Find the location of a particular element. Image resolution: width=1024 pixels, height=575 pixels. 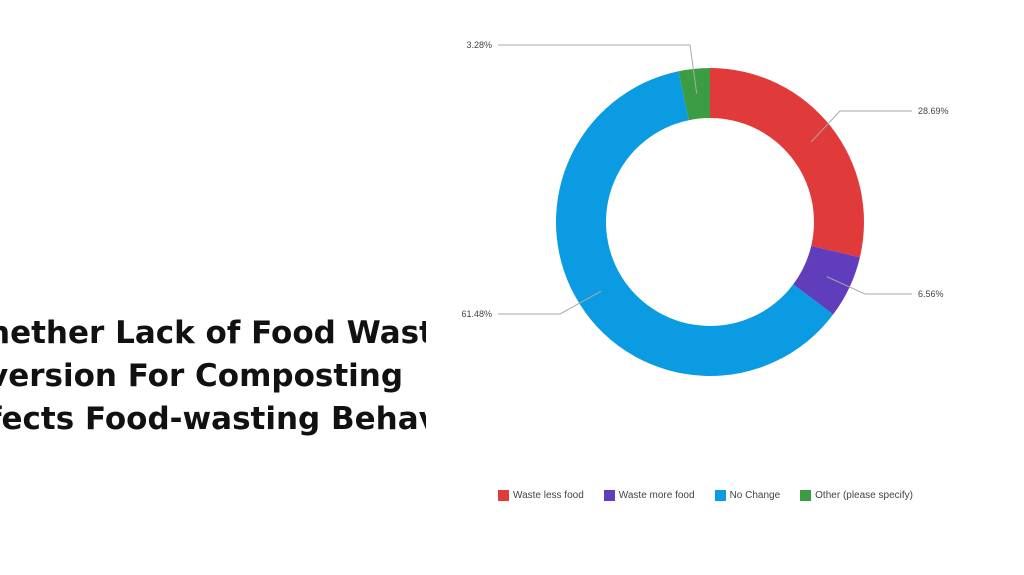

slide-title-line-3: fects Food-wasting Behav is located at coordinates (213, 419).